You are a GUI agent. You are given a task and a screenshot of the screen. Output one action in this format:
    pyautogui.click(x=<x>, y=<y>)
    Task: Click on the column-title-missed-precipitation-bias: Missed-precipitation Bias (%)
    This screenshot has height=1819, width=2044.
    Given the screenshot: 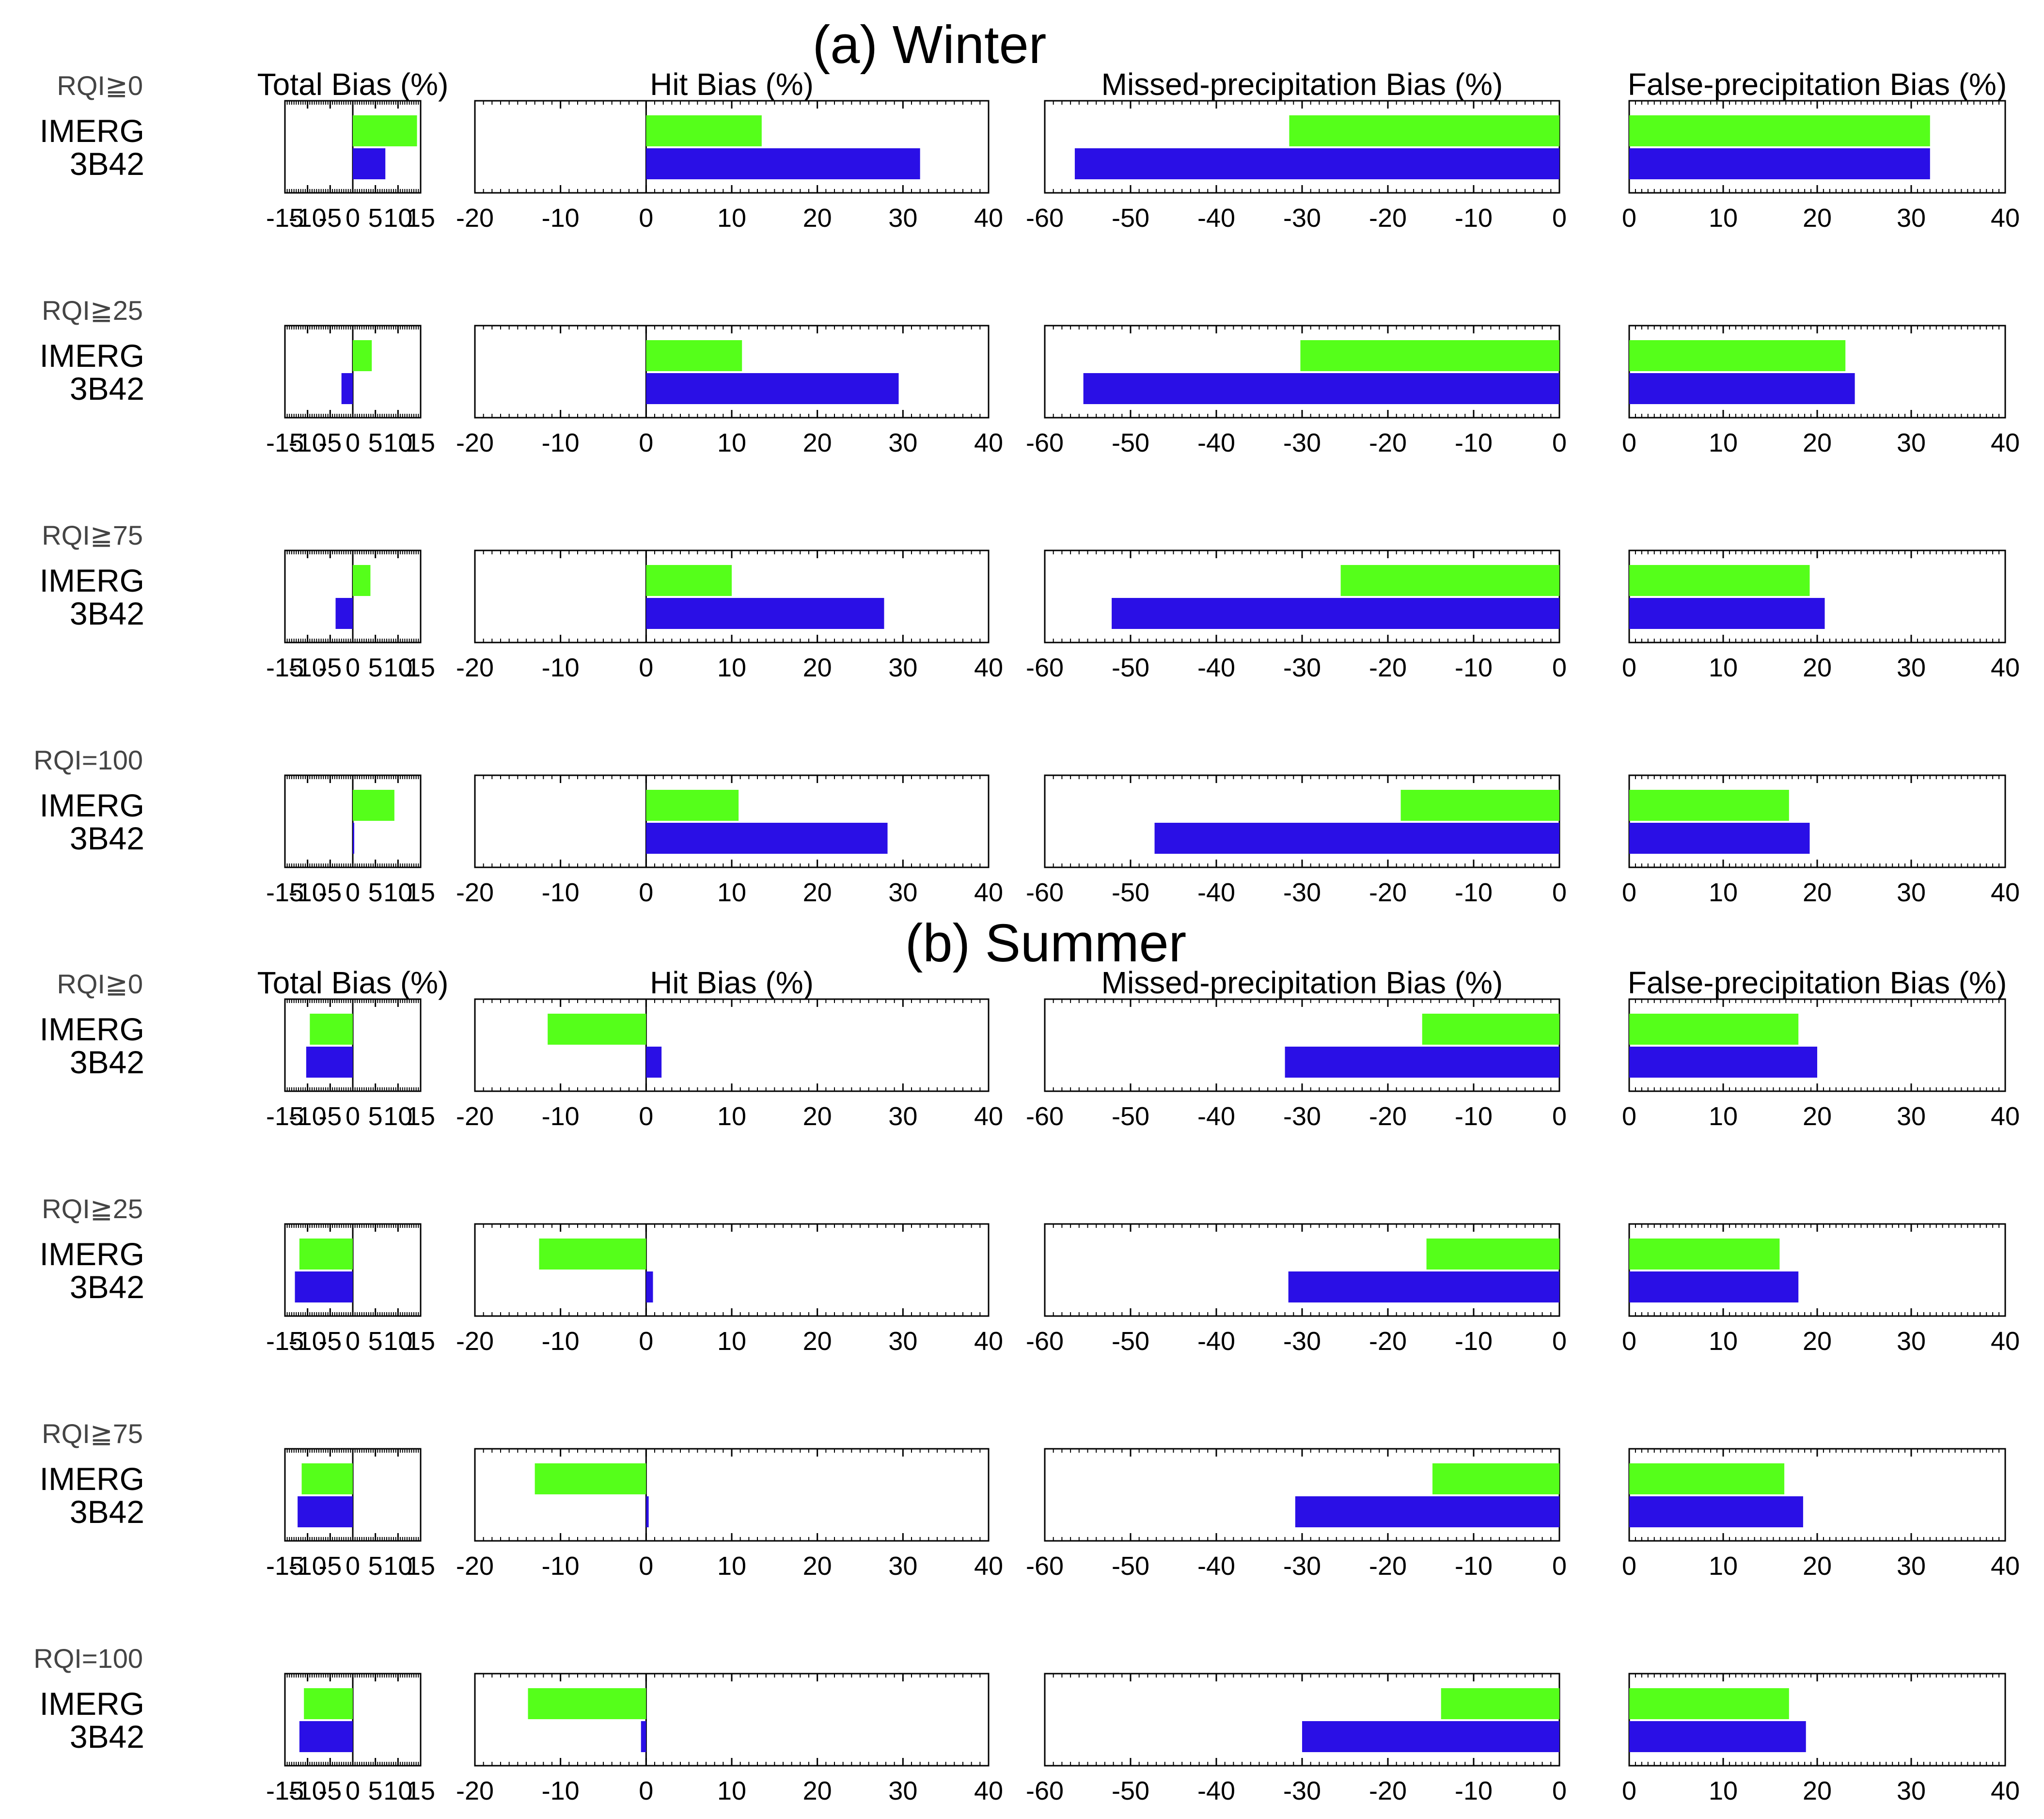 What is the action you would take?
    pyautogui.click(x=1302, y=84)
    